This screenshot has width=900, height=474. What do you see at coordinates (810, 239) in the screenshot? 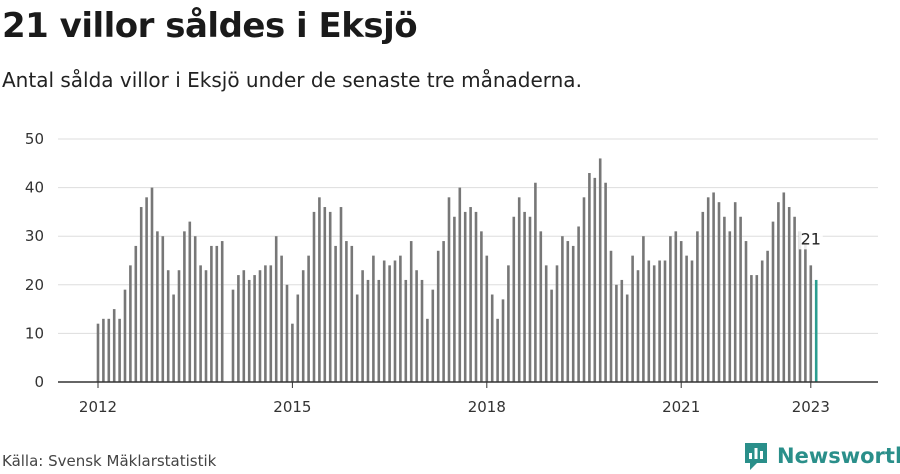
I see `annotation-bg` at bounding box center [810, 239].